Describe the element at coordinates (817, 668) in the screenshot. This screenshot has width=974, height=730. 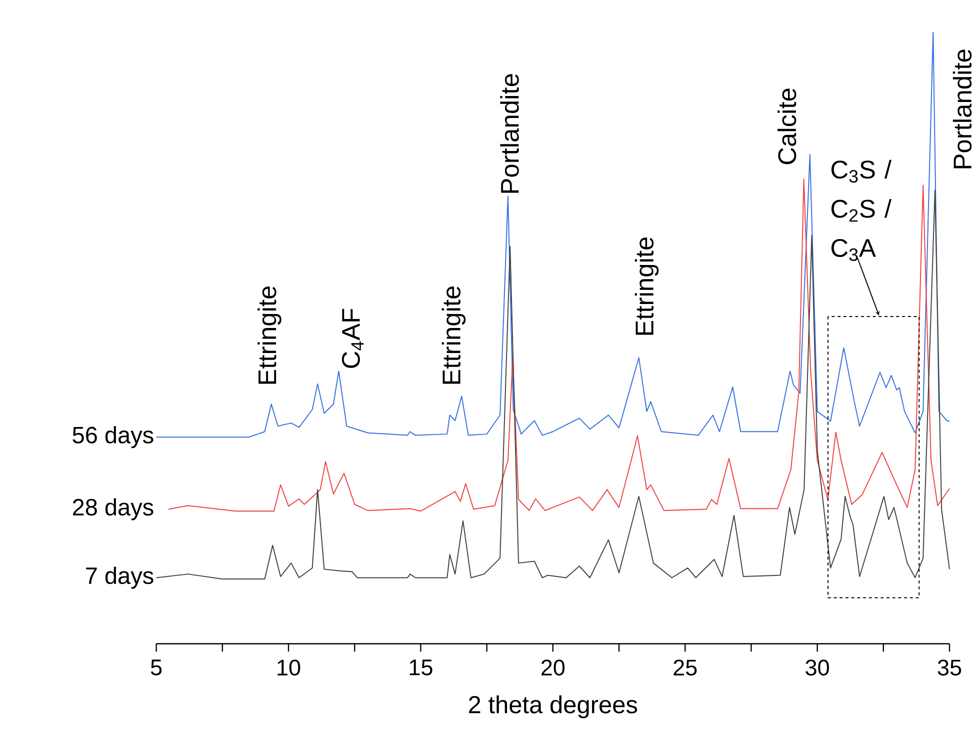
I see `x-tick-label: 30` at that location.